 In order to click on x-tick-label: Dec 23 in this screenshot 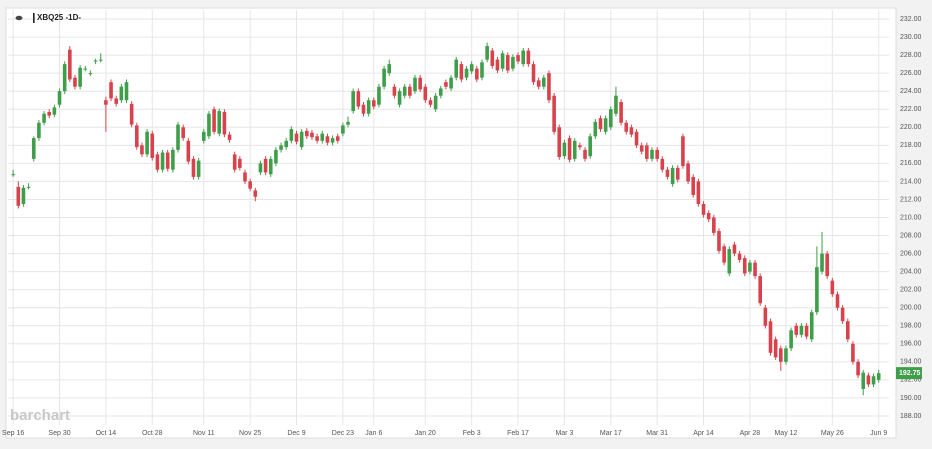, I will do `click(343, 433)`.